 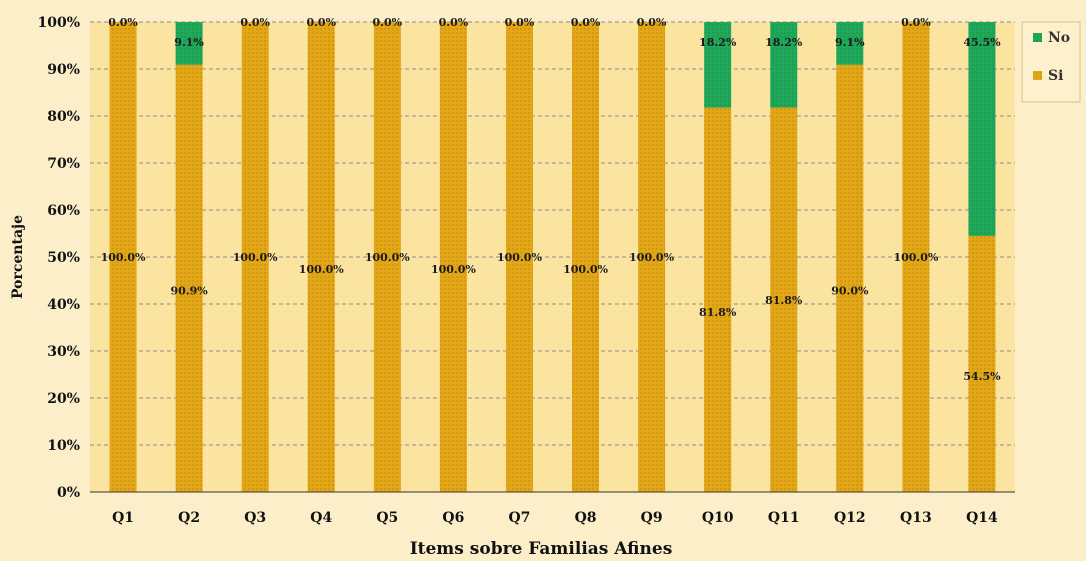 I want to click on y-tick-label: 30%, so click(x=63, y=352).